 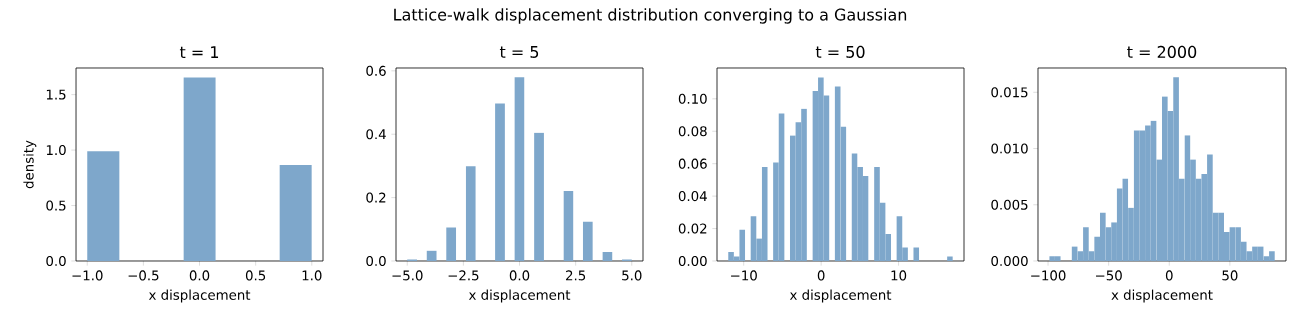 I want to click on y-axis-title: density, so click(x=30, y=164).